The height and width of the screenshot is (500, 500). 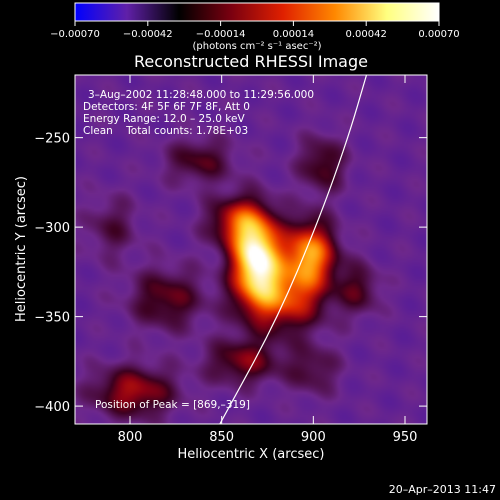 I want to click on annotation-clean: Clean Total counts: 1.78E+03, so click(x=165, y=131).